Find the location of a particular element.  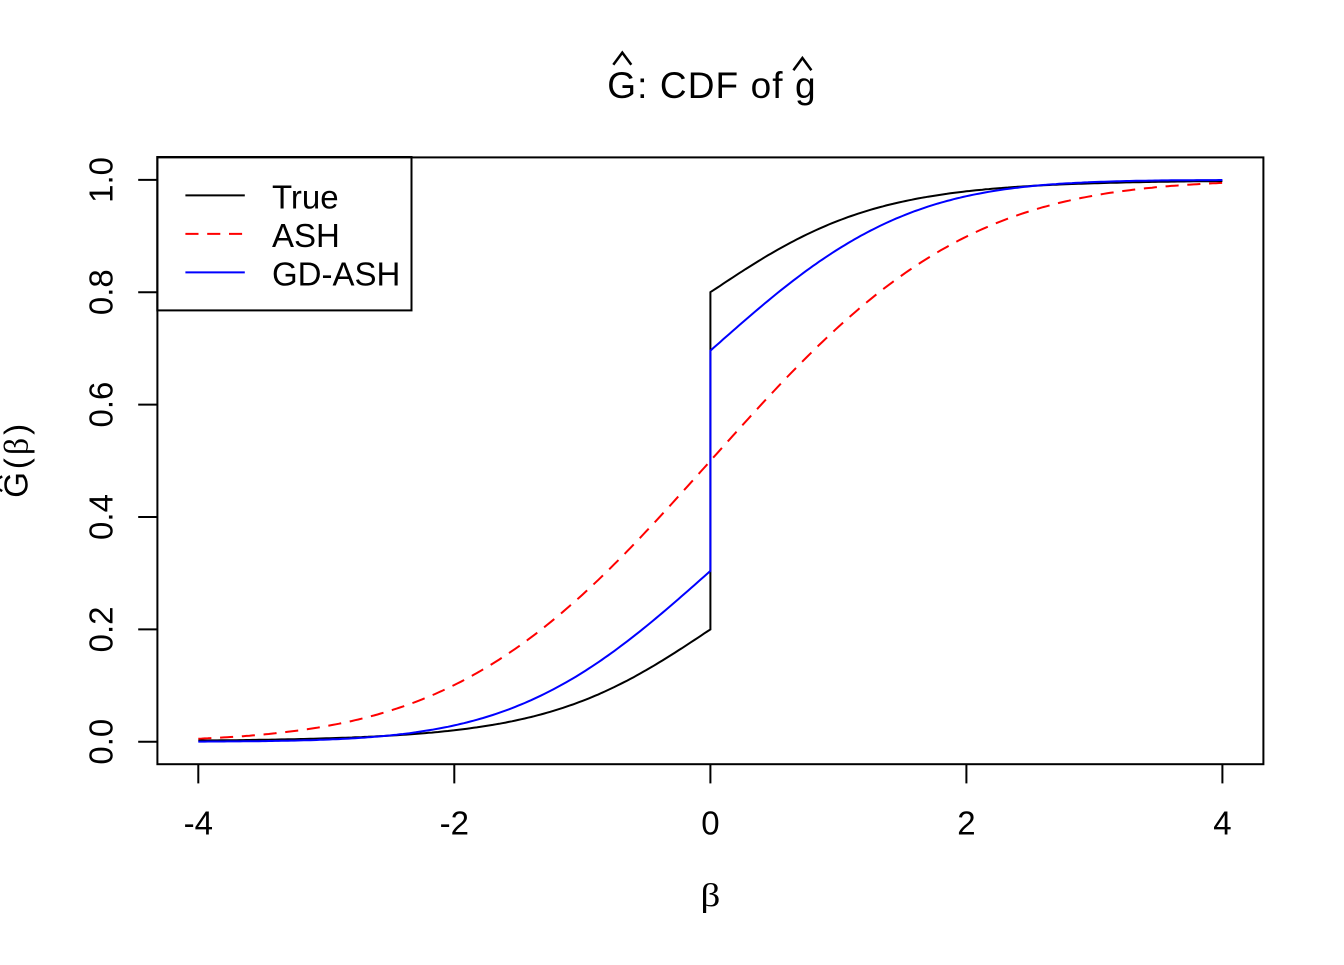

svg-text: β is located at coordinates (710, 895).